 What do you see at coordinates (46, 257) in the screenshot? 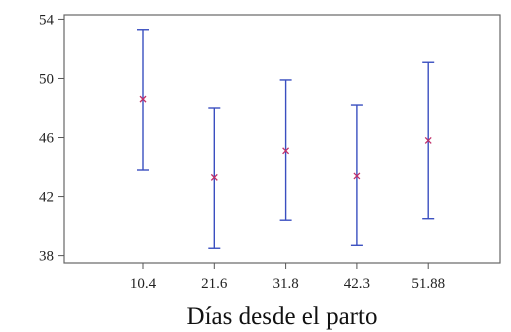
I see `y-tick-label: 38` at bounding box center [46, 257].